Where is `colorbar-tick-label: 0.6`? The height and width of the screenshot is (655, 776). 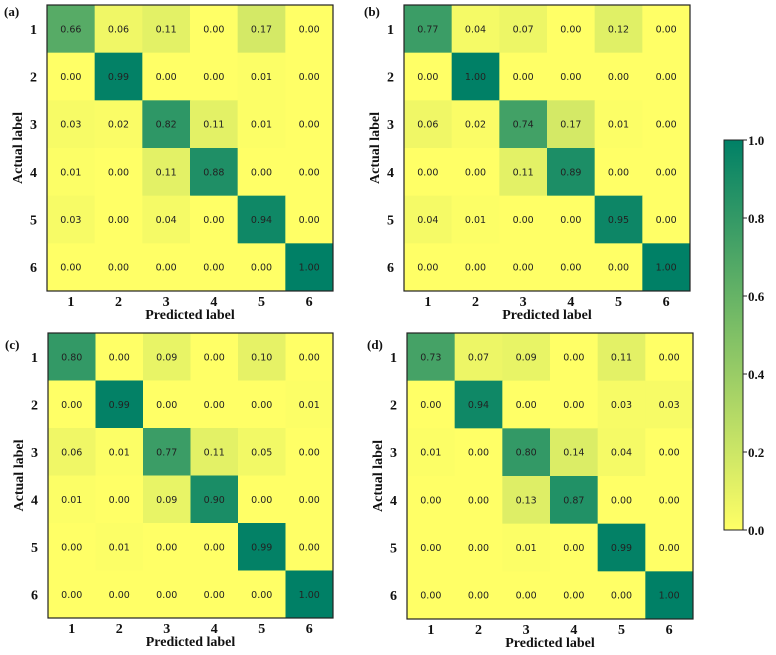
colorbar-tick-label: 0.6 is located at coordinates (756, 296).